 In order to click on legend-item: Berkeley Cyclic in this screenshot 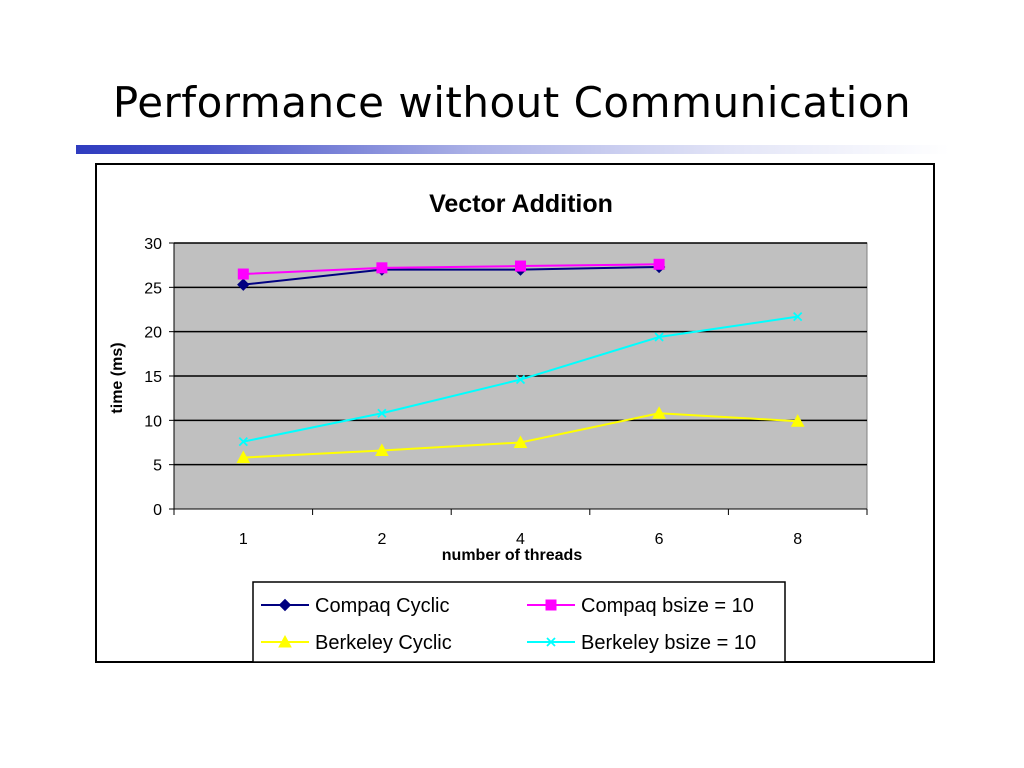, I will do `click(356, 643)`.